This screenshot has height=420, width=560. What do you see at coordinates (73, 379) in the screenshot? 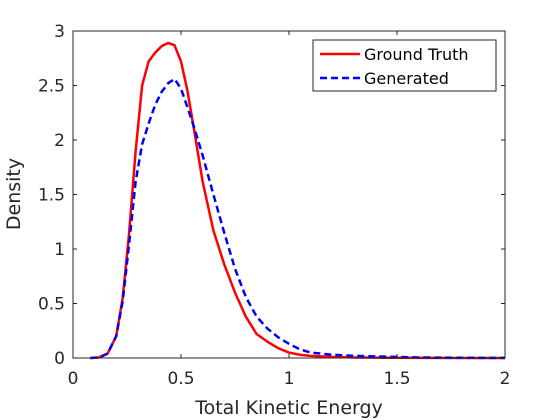
I see `x-tick-label: 0` at bounding box center [73, 379].